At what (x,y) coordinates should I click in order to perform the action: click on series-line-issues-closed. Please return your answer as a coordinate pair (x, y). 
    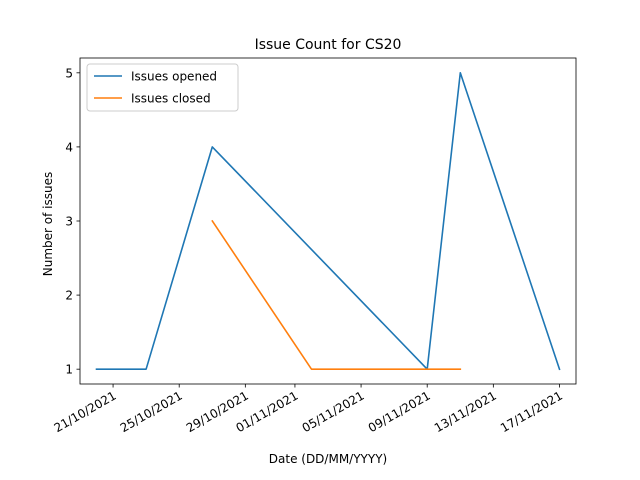
    Looking at the image, I should click on (336, 295).